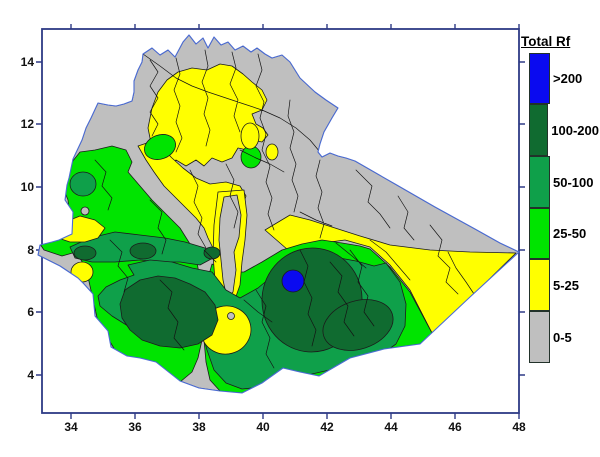 The image size is (600, 457). What do you see at coordinates (263, 427) in the screenshot?
I see `x-tick-label: 40` at bounding box center [263, 427].